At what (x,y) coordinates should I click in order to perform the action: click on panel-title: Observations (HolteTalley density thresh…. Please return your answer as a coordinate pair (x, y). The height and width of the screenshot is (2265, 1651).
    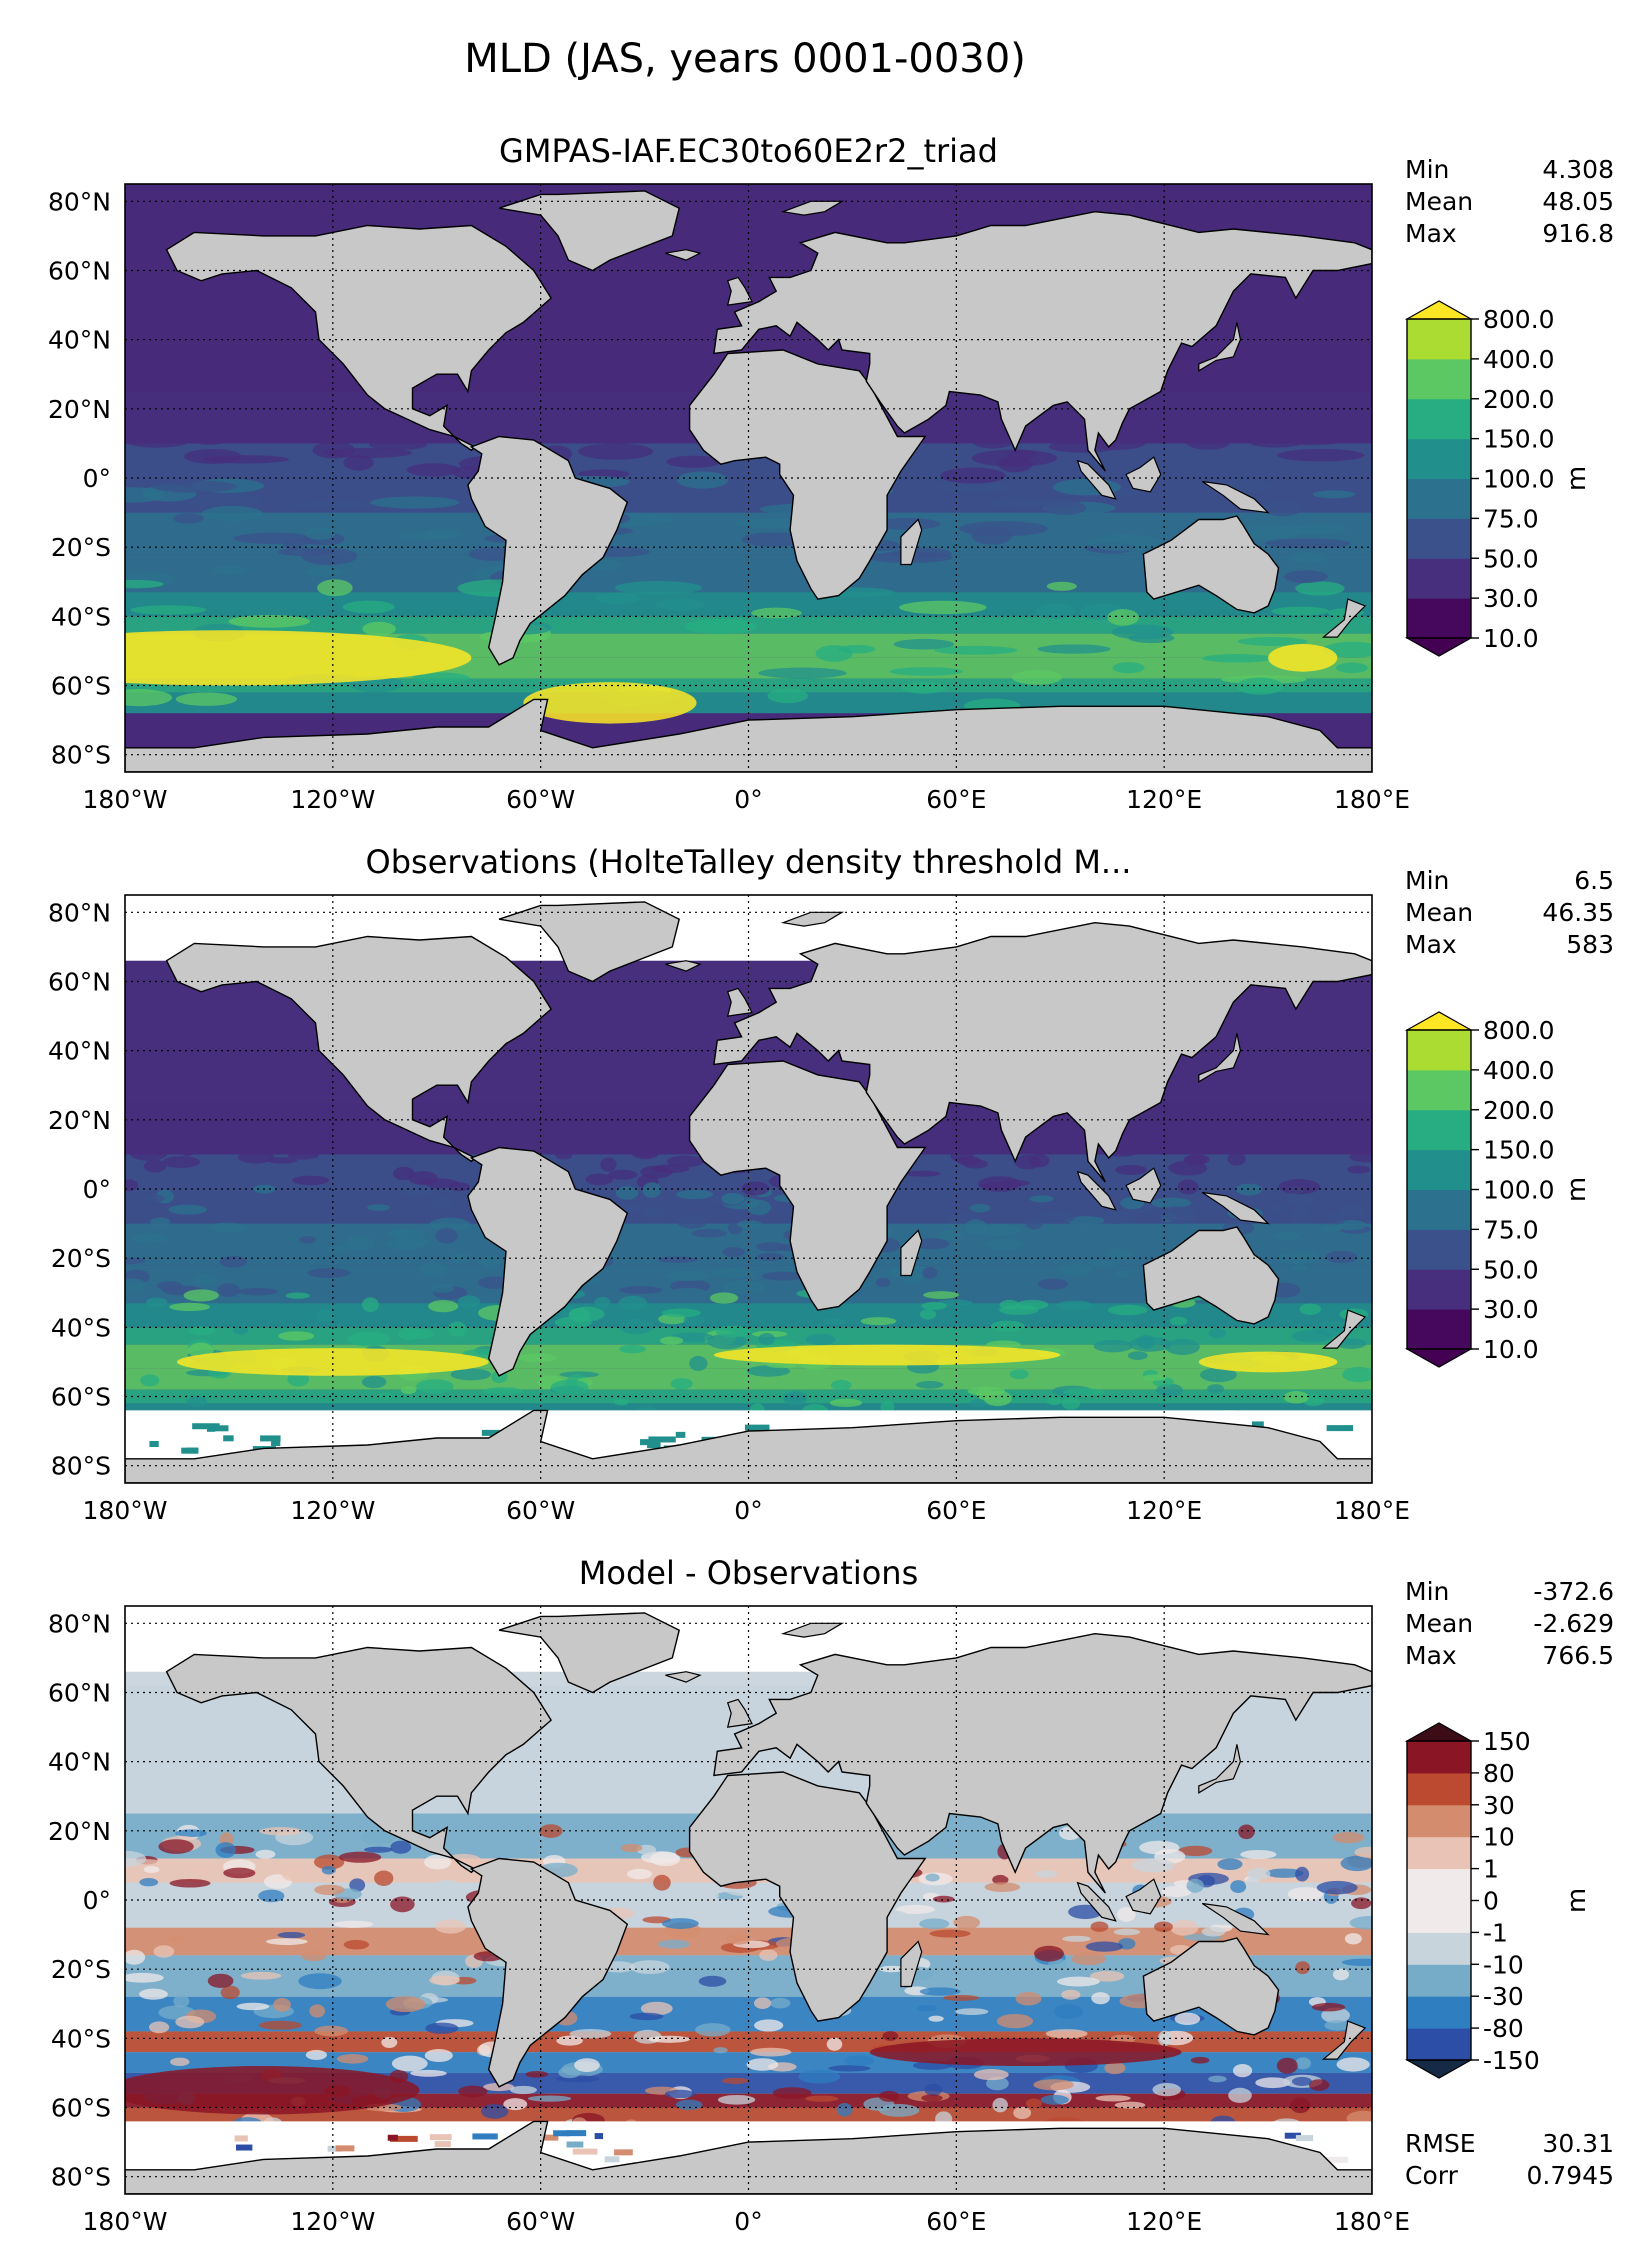
    Looking at the image, I should click on (749, 862).